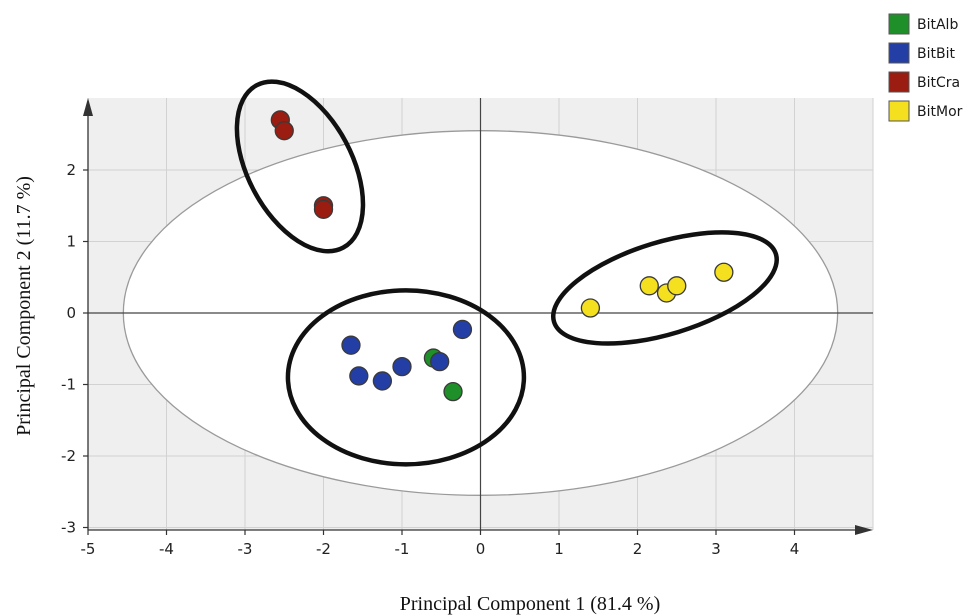 This screenshot has width=977, height=616. Describe the element at coordinates (864, 530) in the screenshot. I see `x-axis-arrow` at that location.